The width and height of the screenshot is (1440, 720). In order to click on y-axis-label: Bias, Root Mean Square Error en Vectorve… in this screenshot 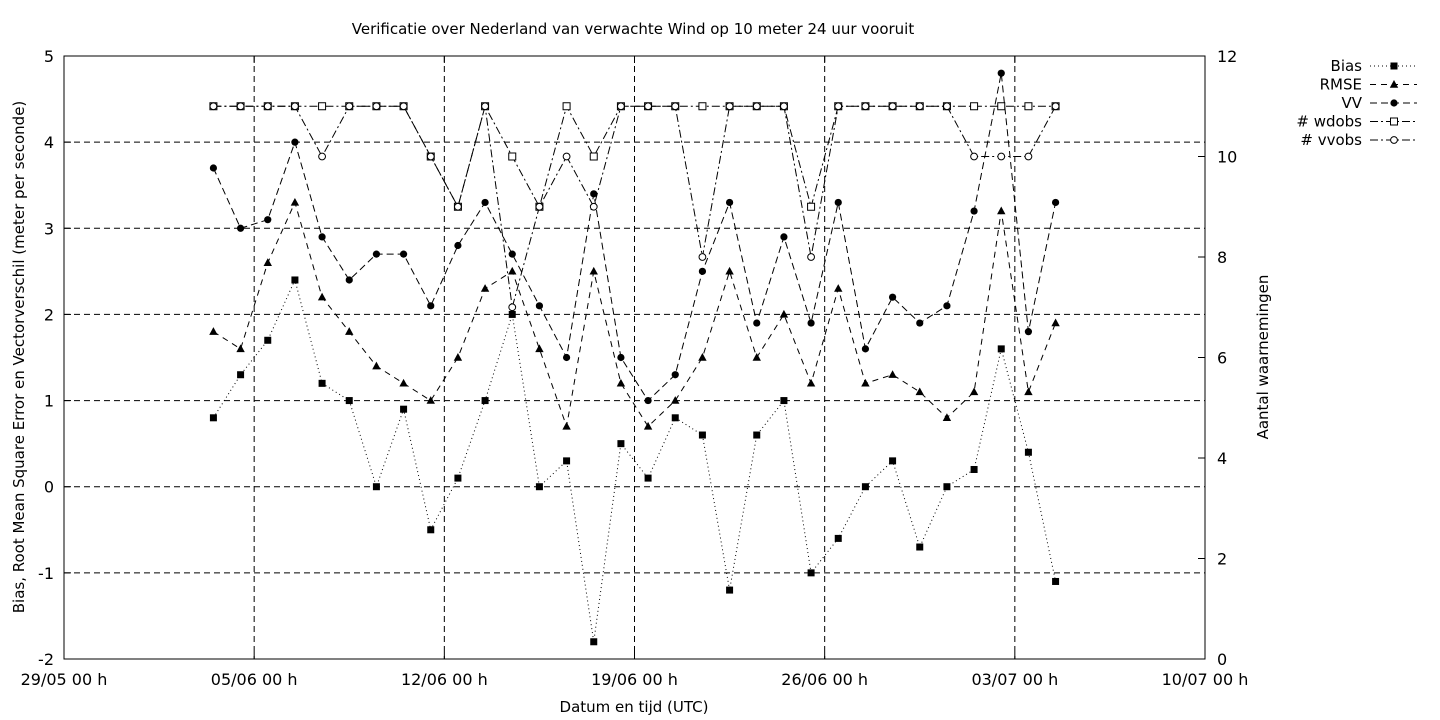, I will do `click(19, 357)`.